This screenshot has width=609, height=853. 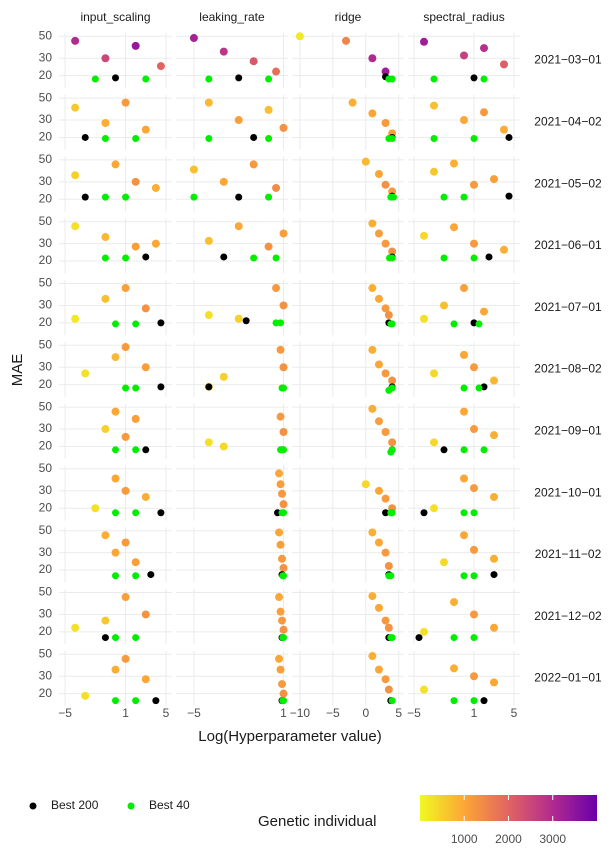 I want to click on x-tick-label: −5, so click(x=333, y=713).